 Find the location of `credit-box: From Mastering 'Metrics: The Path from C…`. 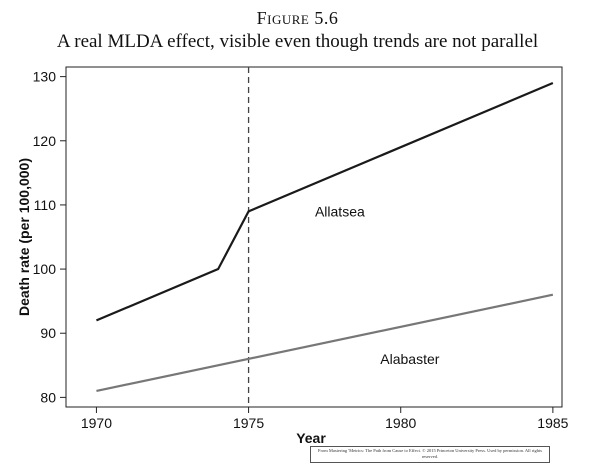

credit-box: From Mastering 'Metrics: The Path from C… is located at coordinates (430, 454).